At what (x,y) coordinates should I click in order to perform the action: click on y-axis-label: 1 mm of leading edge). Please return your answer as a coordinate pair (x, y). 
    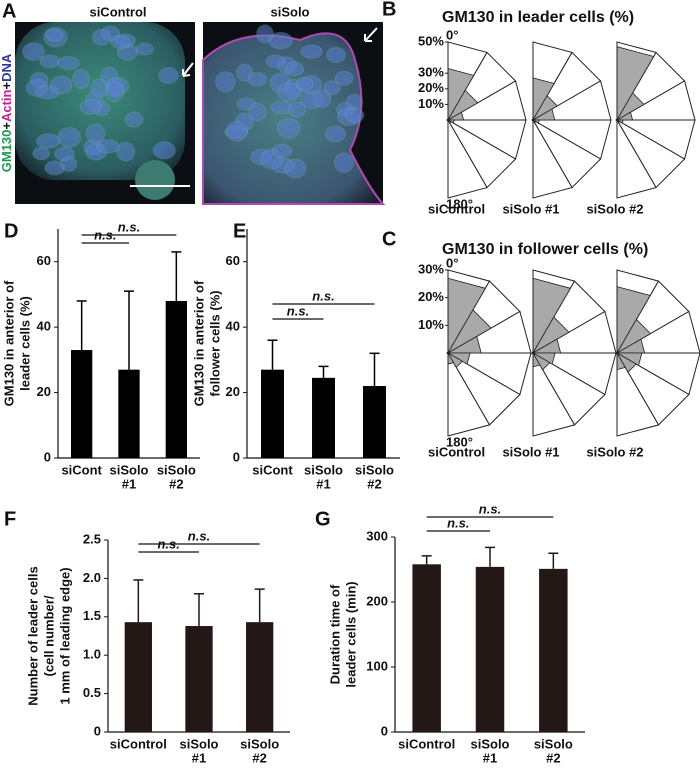
    Looking at the image, I should click on (64, 635).